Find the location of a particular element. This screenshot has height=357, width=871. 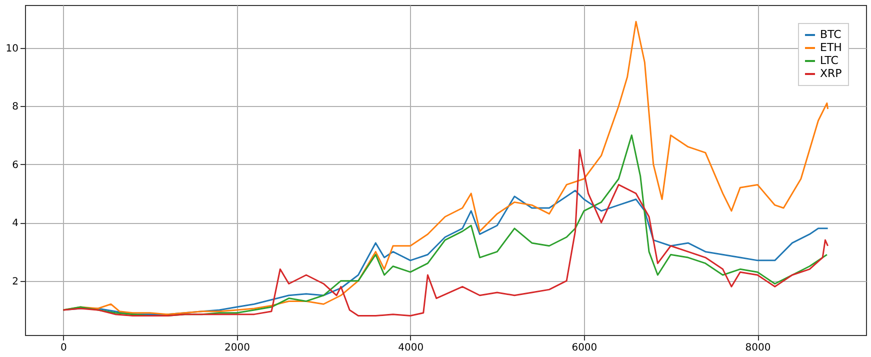

y-tick-label: 8 is located at coordinates (15, 107).